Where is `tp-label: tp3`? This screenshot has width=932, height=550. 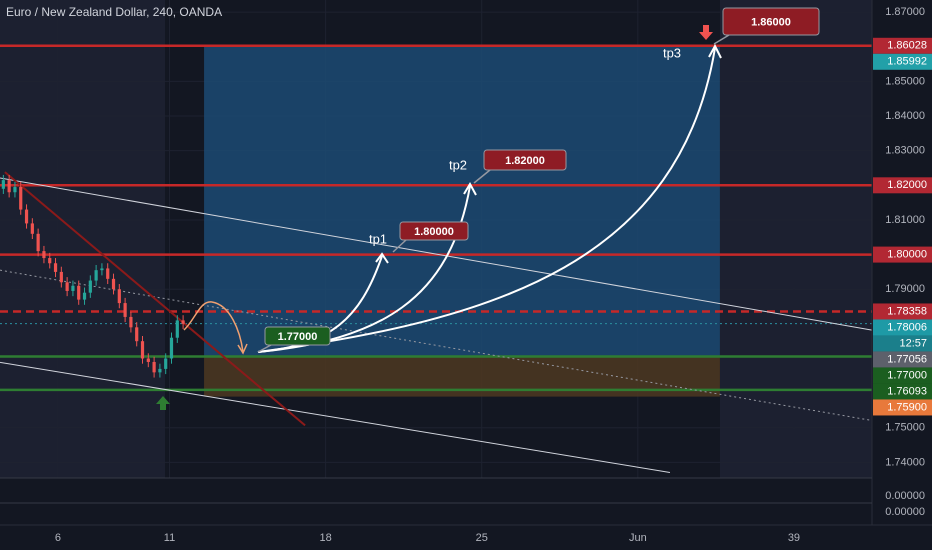
tp-label: tp3 is located at coordinates (672, 52).